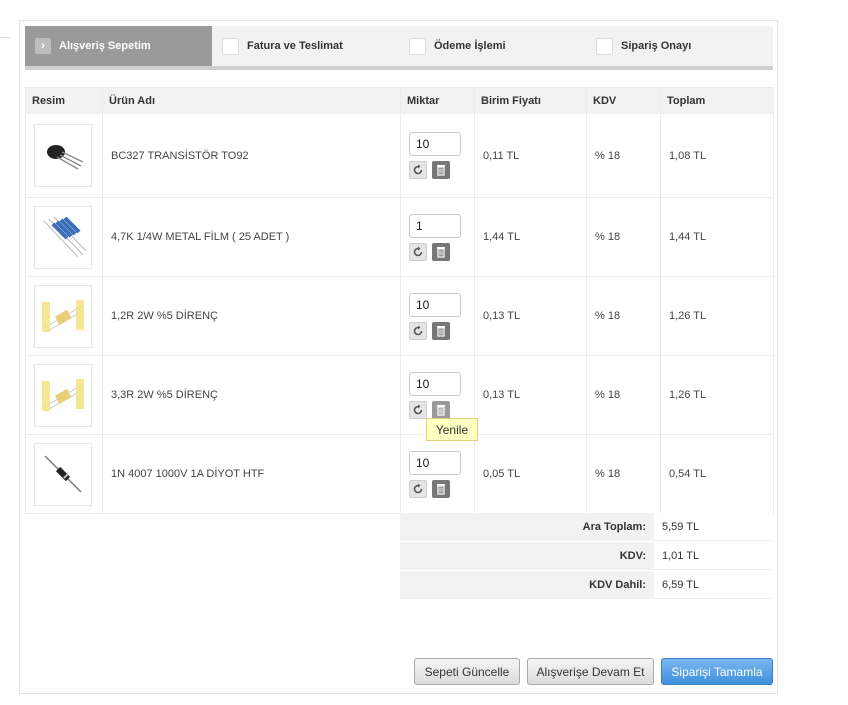  What do you see at coordinates (717, 237) in the screenshot?
I see `row-total: 1,44 TL` at bounding box center [717, 237].